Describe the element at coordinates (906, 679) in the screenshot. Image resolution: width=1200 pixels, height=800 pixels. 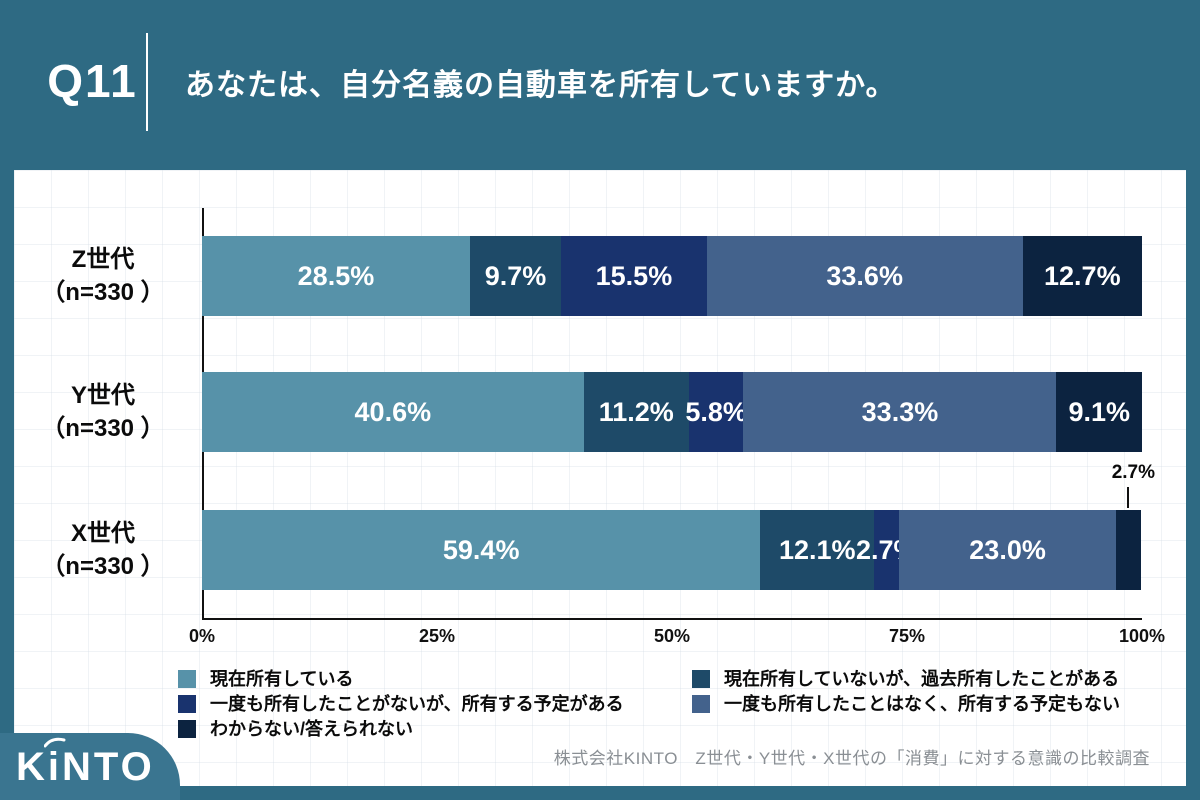
I see `legend-item: 現在所有していないが、過去所有したことがある` at that location.